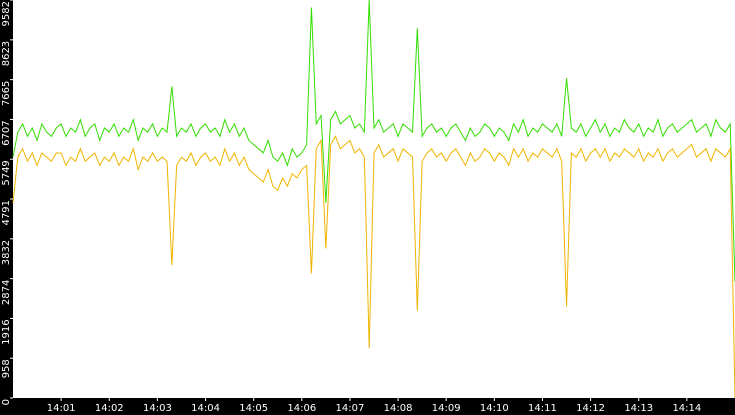 Image resolution: width=735 pixels, height=415 pixels. I want to click on y-tick-label: 3832, so click(6, 252).